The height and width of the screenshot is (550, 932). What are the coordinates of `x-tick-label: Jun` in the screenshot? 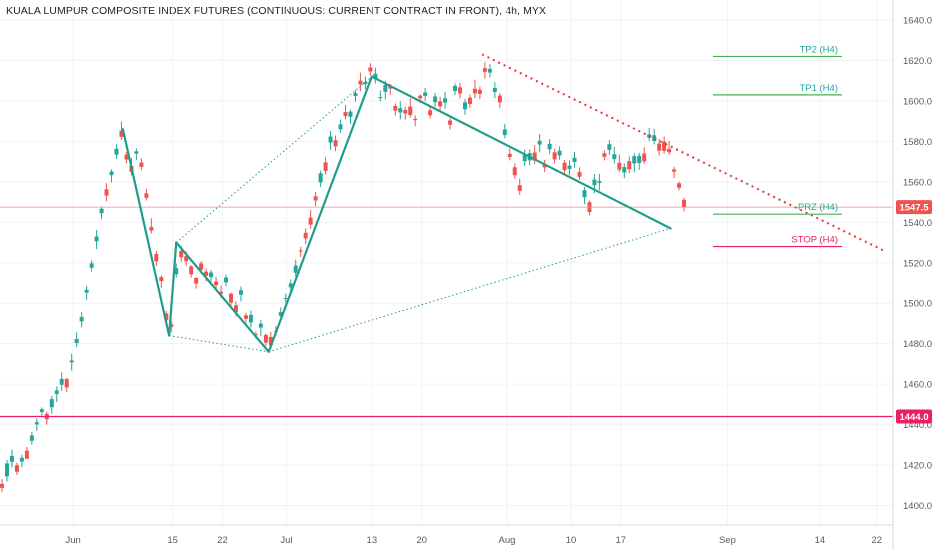 It's located at (72, 540).